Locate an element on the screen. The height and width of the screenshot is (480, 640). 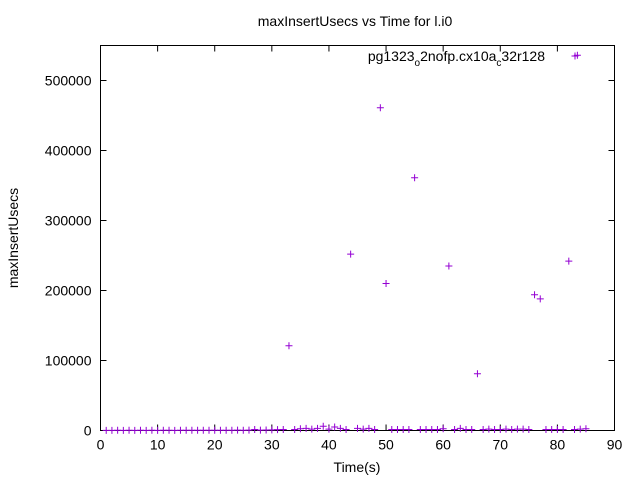
legend-part-2: 2nofp.cx10a is located at coordinates (458, 56).